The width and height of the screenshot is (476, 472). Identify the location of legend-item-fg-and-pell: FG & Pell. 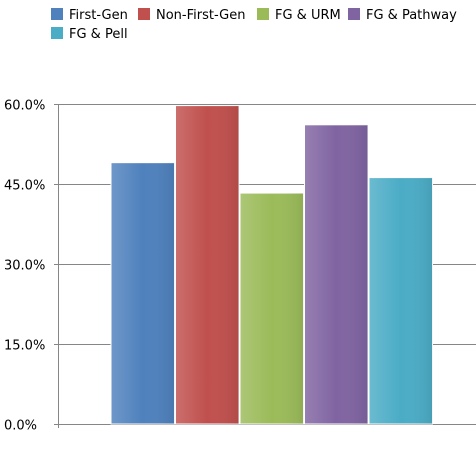
(89, 34).